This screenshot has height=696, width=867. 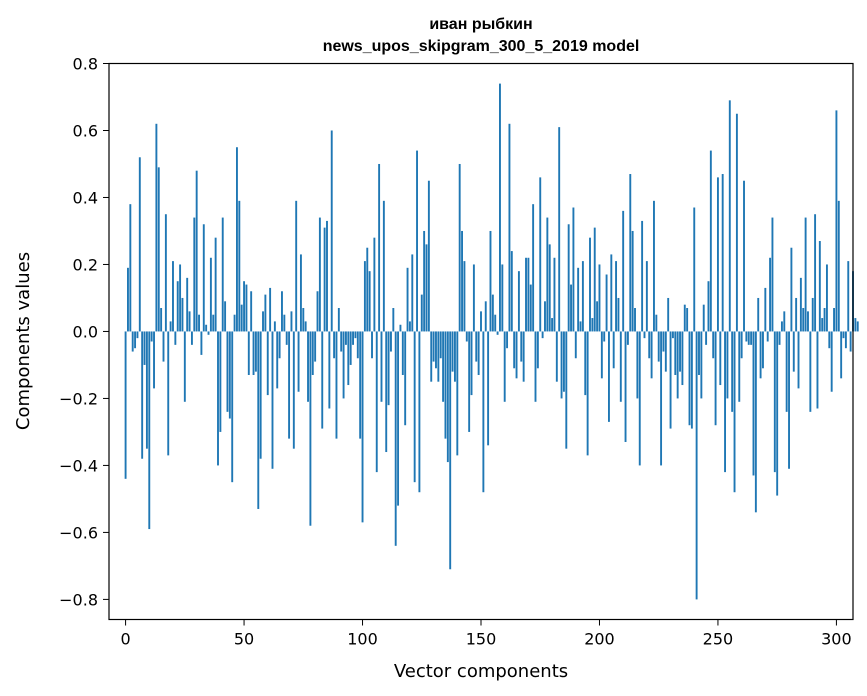 I want to click on x-tick-label: 250, so click(x=718, y=639).